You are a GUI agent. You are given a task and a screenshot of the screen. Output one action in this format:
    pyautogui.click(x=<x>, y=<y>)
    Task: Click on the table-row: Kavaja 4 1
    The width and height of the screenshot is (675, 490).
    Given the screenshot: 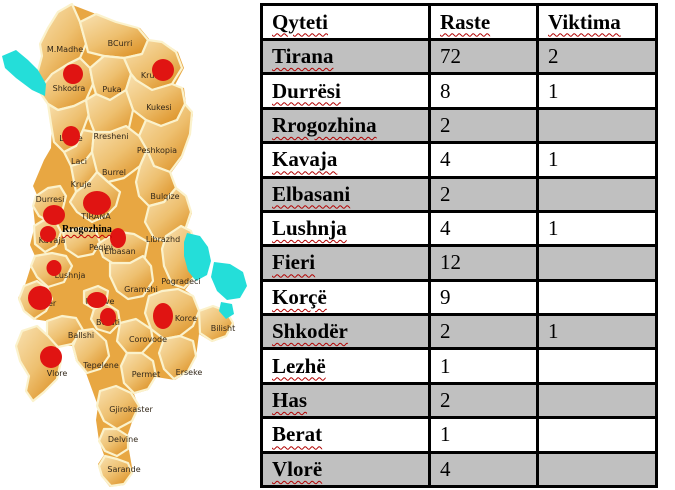 What is the action you would take?
    pyautogui.click(x=459, y=160)
    